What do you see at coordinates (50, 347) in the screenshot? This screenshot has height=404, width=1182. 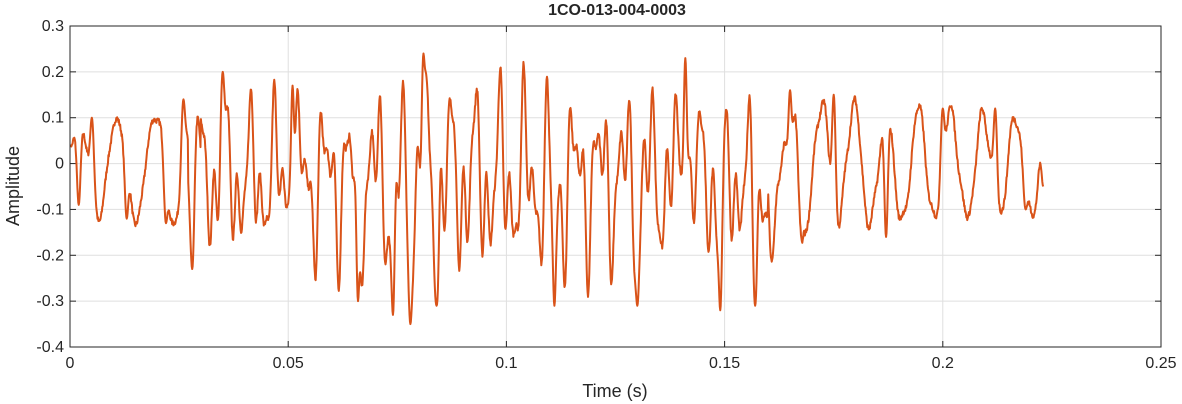 I see `y-tick-label: -0.4` at bounding box center [50, 347].